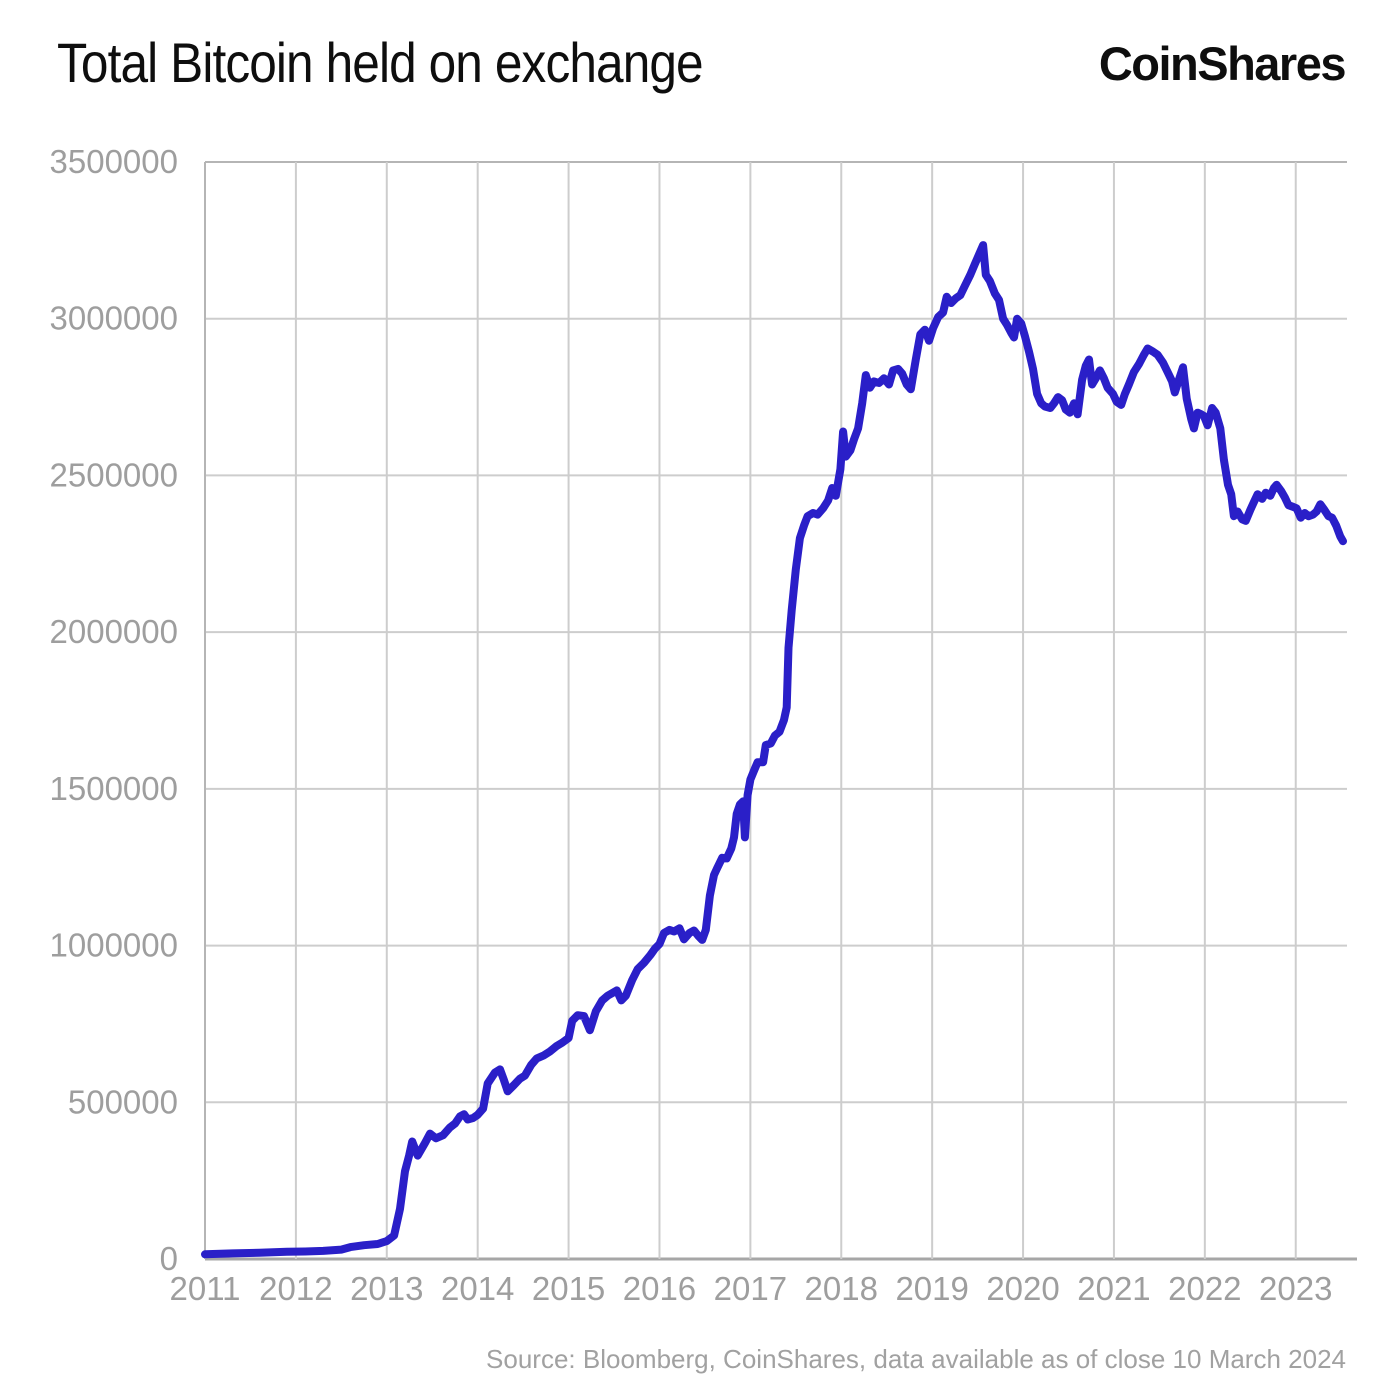 The image size is (1400, 1399). Describe the element at coordinates (295, 1288) in the screenshot. I see `x-axis-tick-label: 2012` at that location.